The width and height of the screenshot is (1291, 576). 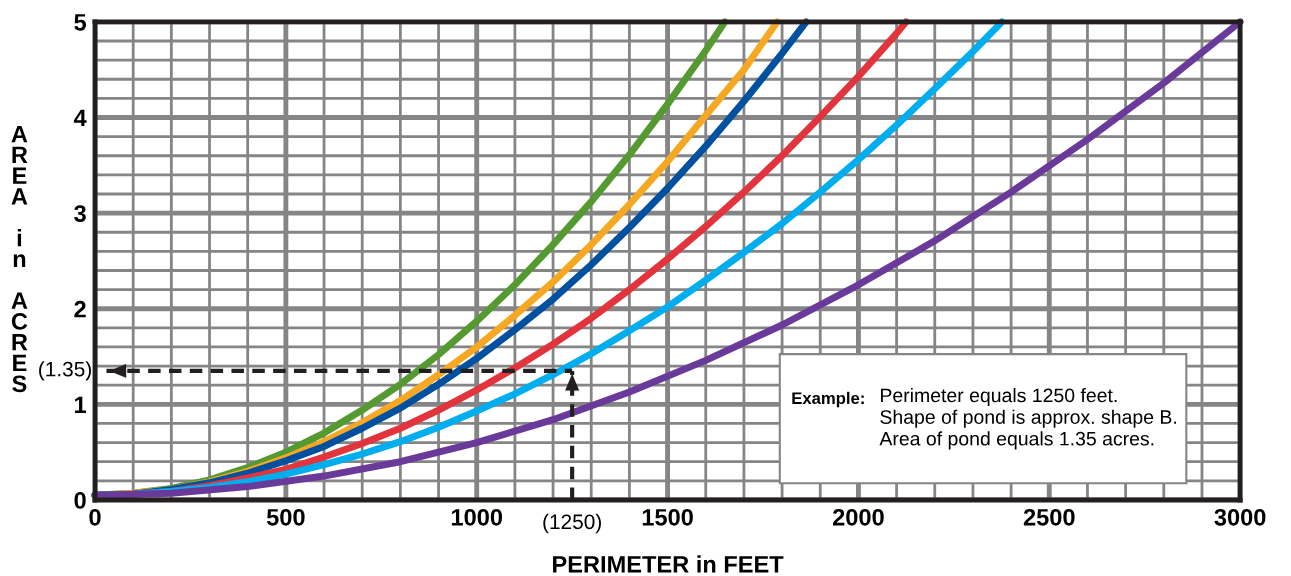 I want to click on x-tick-label: 1000, so click(x=477, y=517).